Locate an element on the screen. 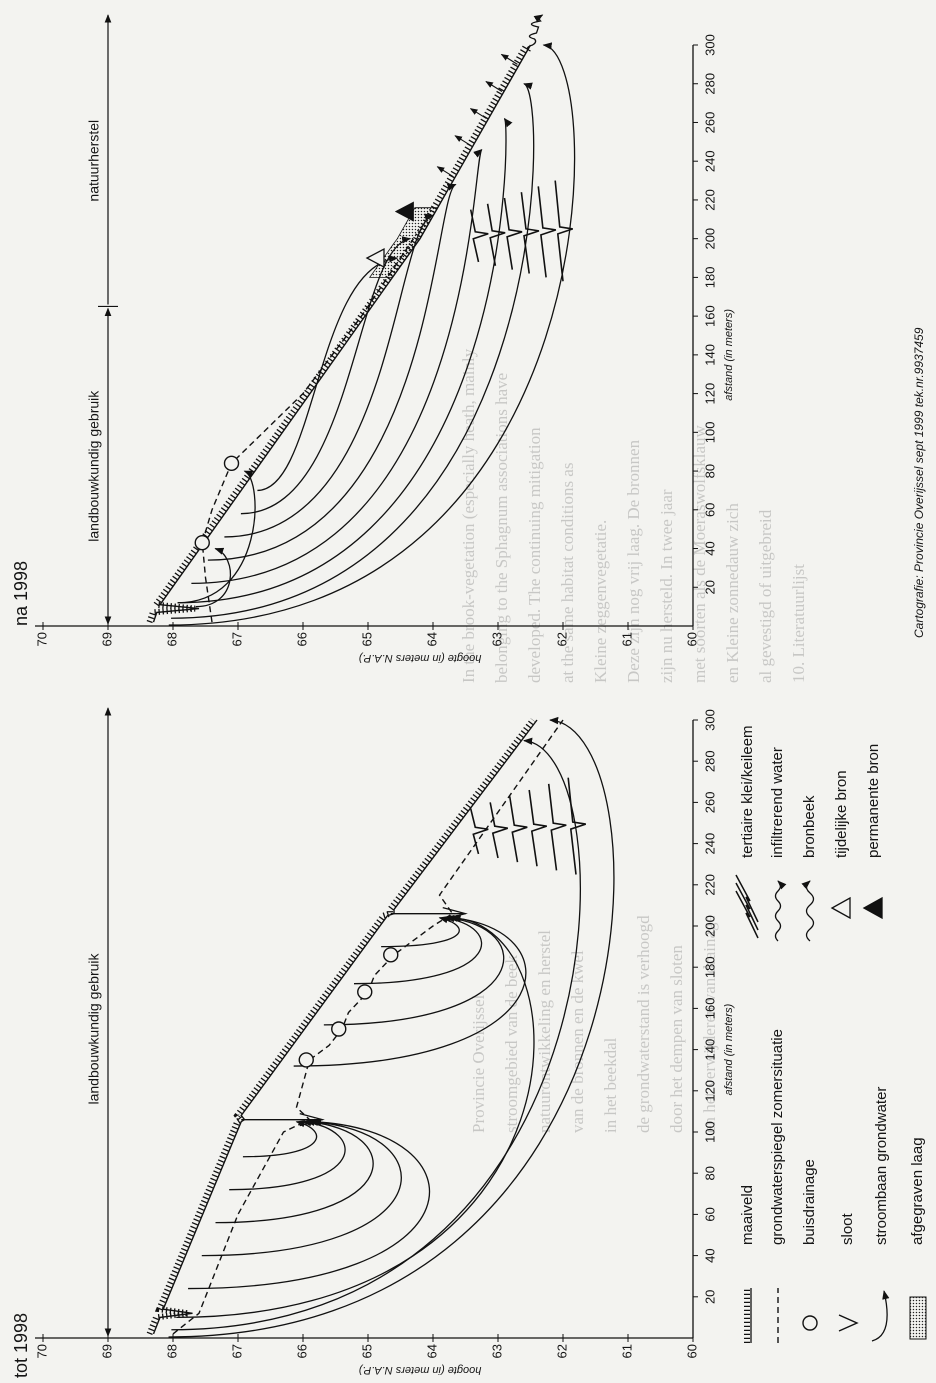  legend-label: infiltrerend water is located at coordinates (777, 802).